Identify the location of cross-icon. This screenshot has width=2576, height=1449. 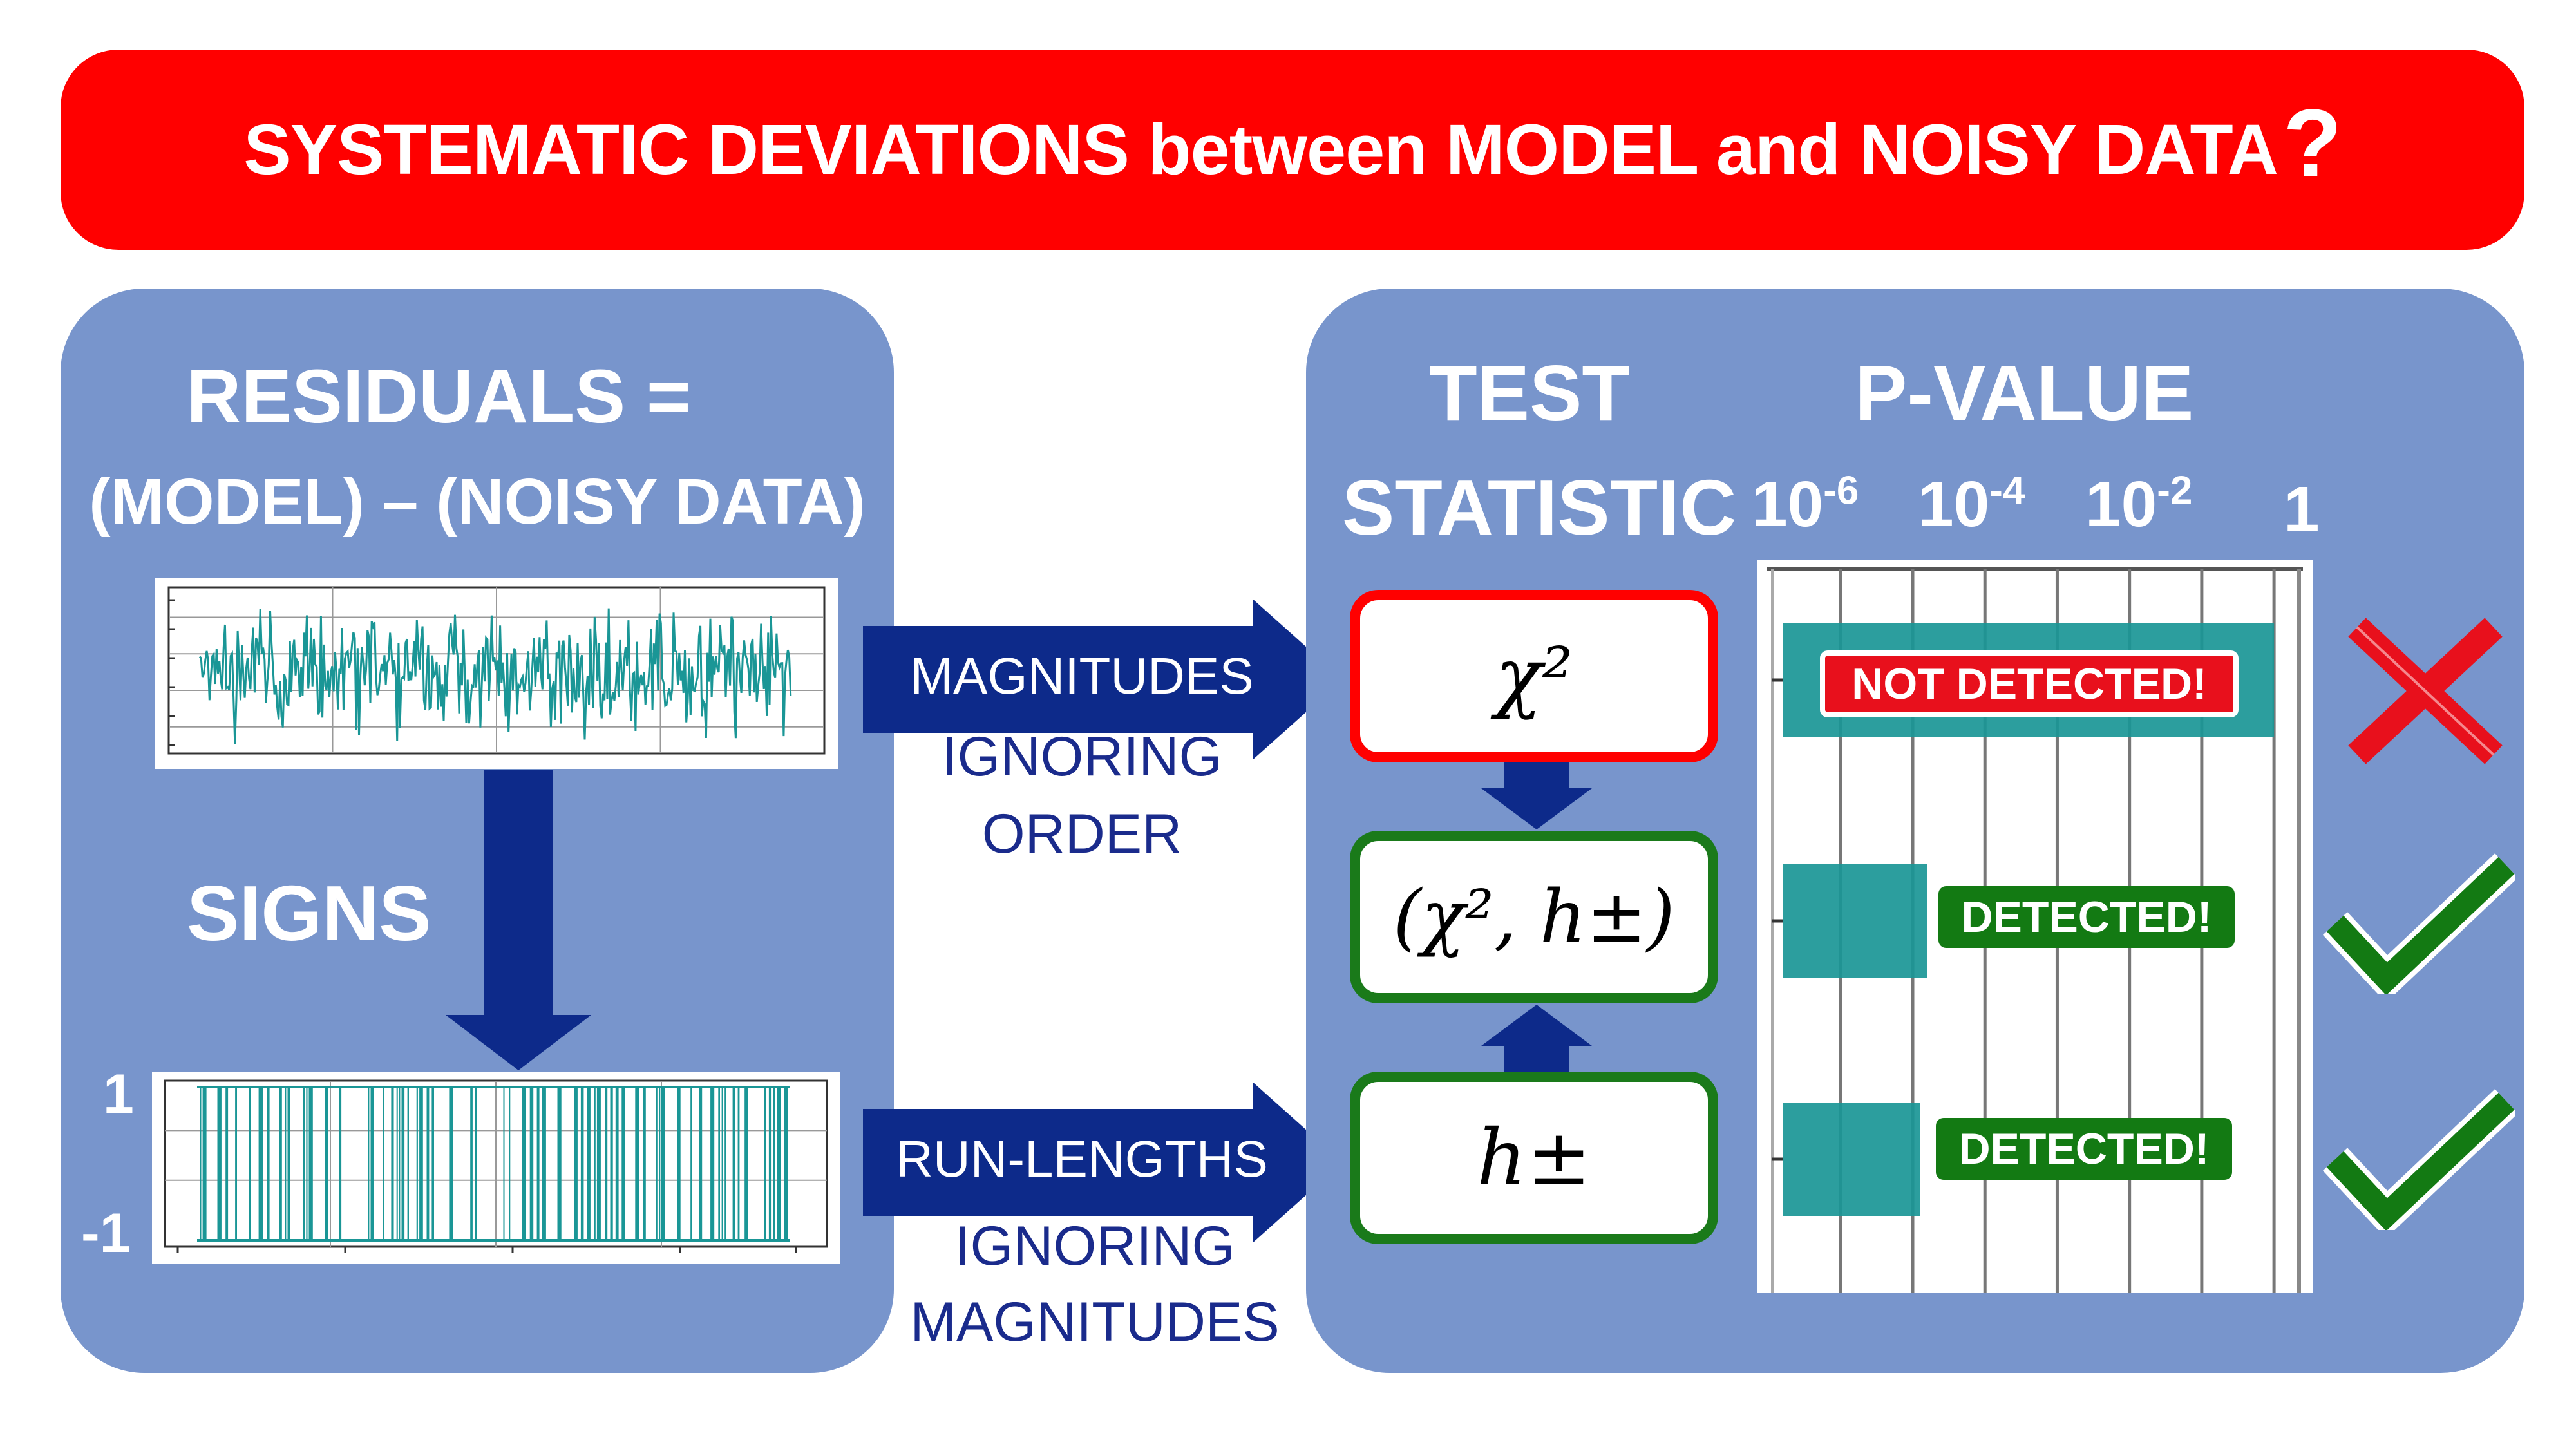
(2425, 691).